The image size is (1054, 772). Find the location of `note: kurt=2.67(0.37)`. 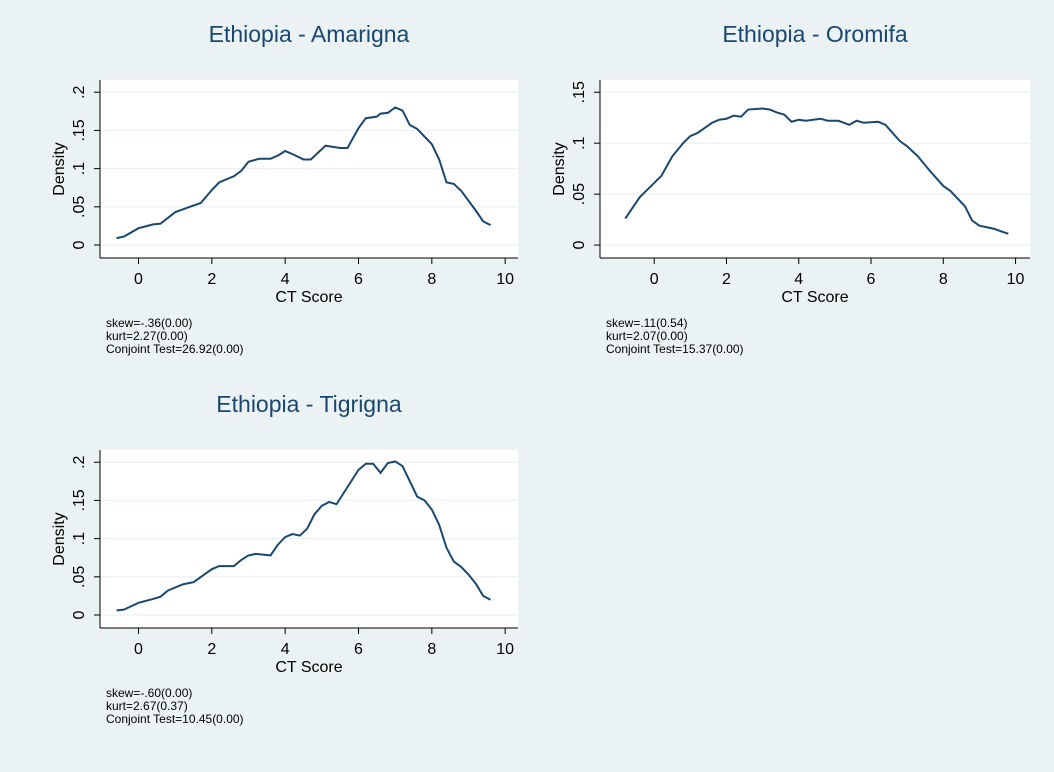

note: kurt=2.67(0.37) is located at coordinates (147, 706).